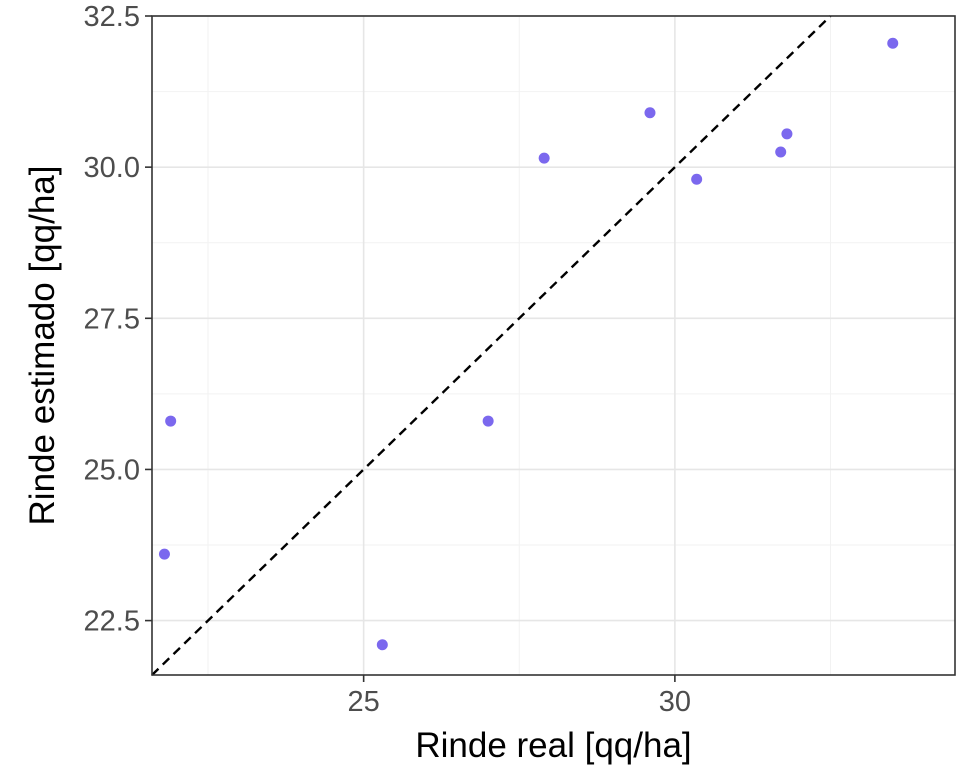  Describe the element at coordinates (675, 702) in the screenshot. I see `x-tick-label: 30` at that location.